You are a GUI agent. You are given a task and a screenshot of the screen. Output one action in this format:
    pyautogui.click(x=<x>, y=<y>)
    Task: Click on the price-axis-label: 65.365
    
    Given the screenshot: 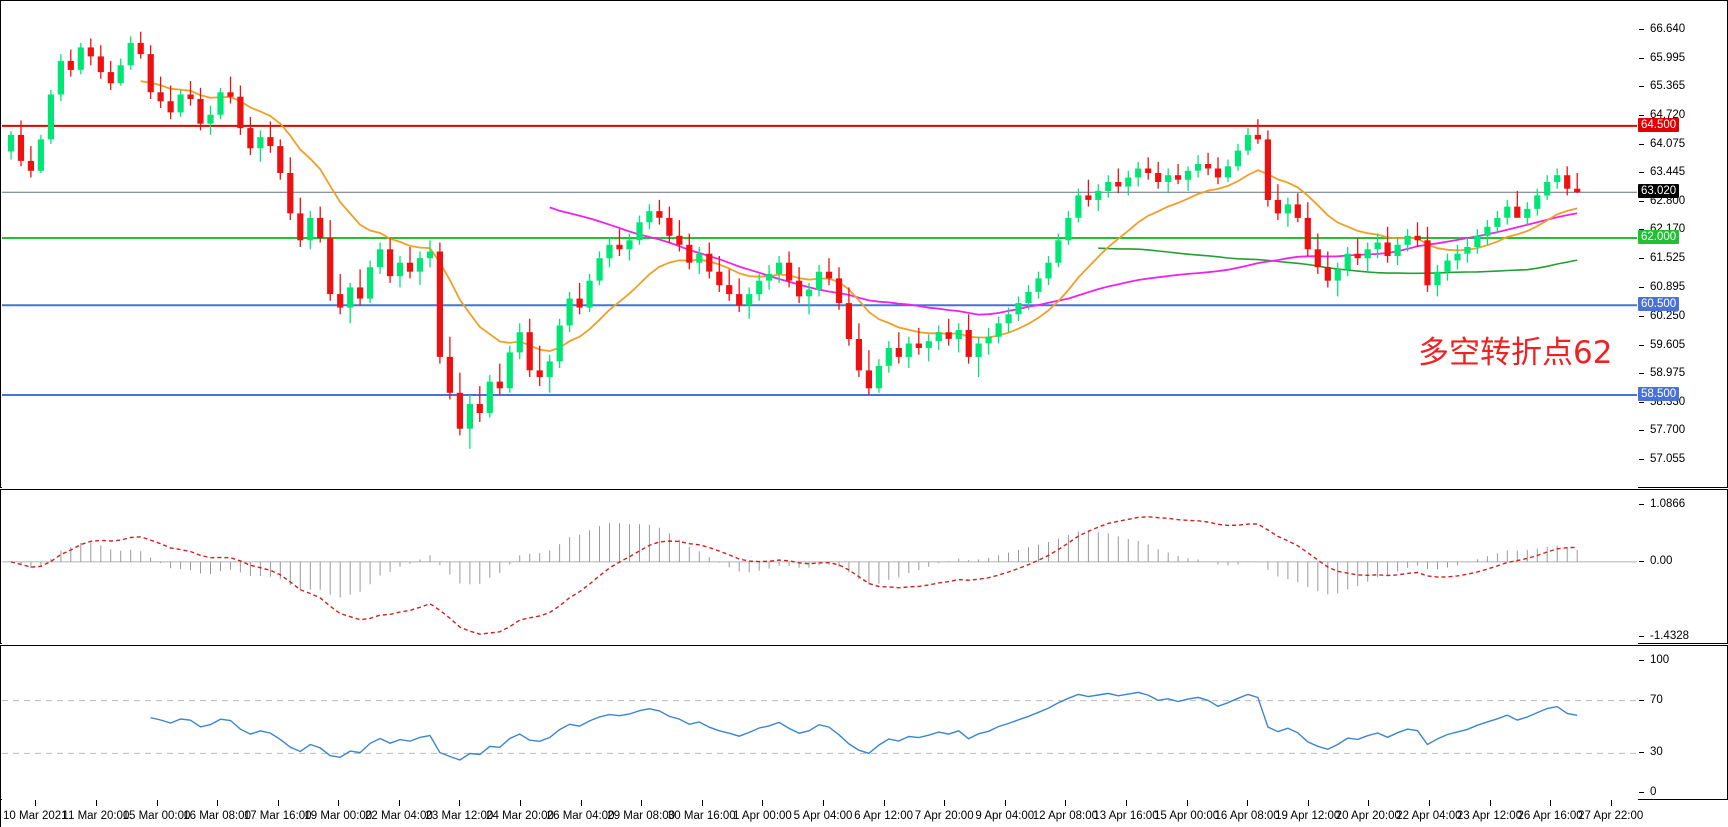 What is the action you would take?
    pyautogui.click(x=1668, y=86)
    